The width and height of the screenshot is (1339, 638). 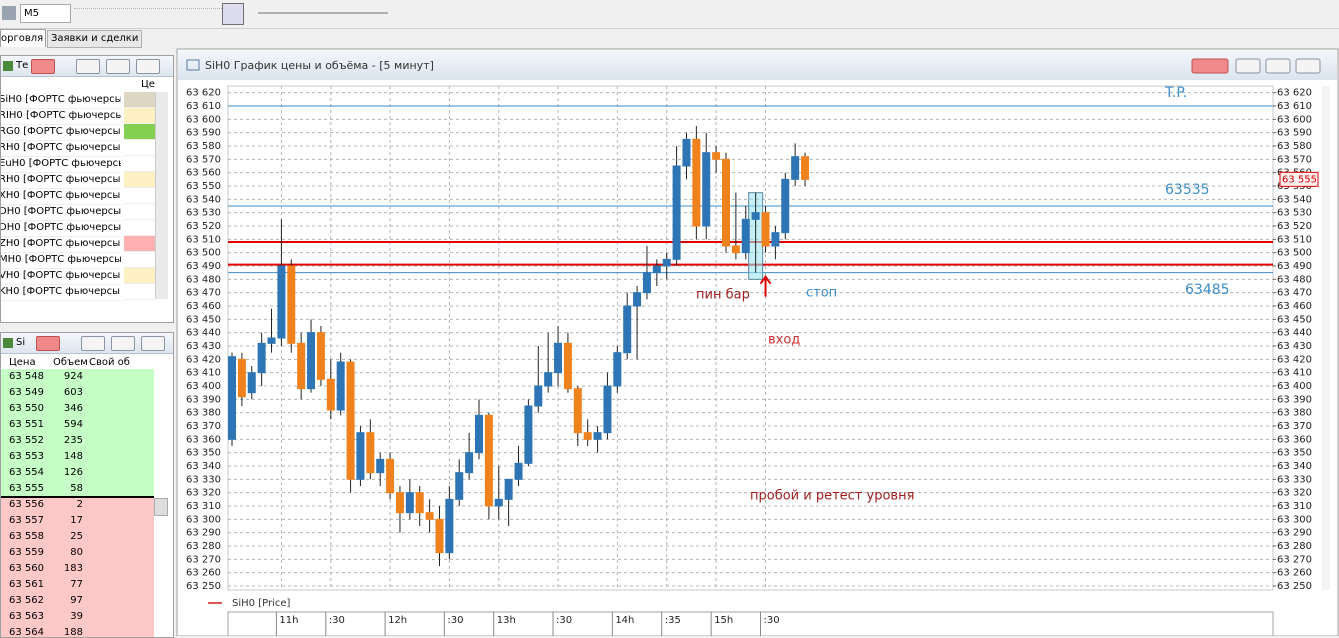 I want to click on tool-icons, so click(x=154, y=13).